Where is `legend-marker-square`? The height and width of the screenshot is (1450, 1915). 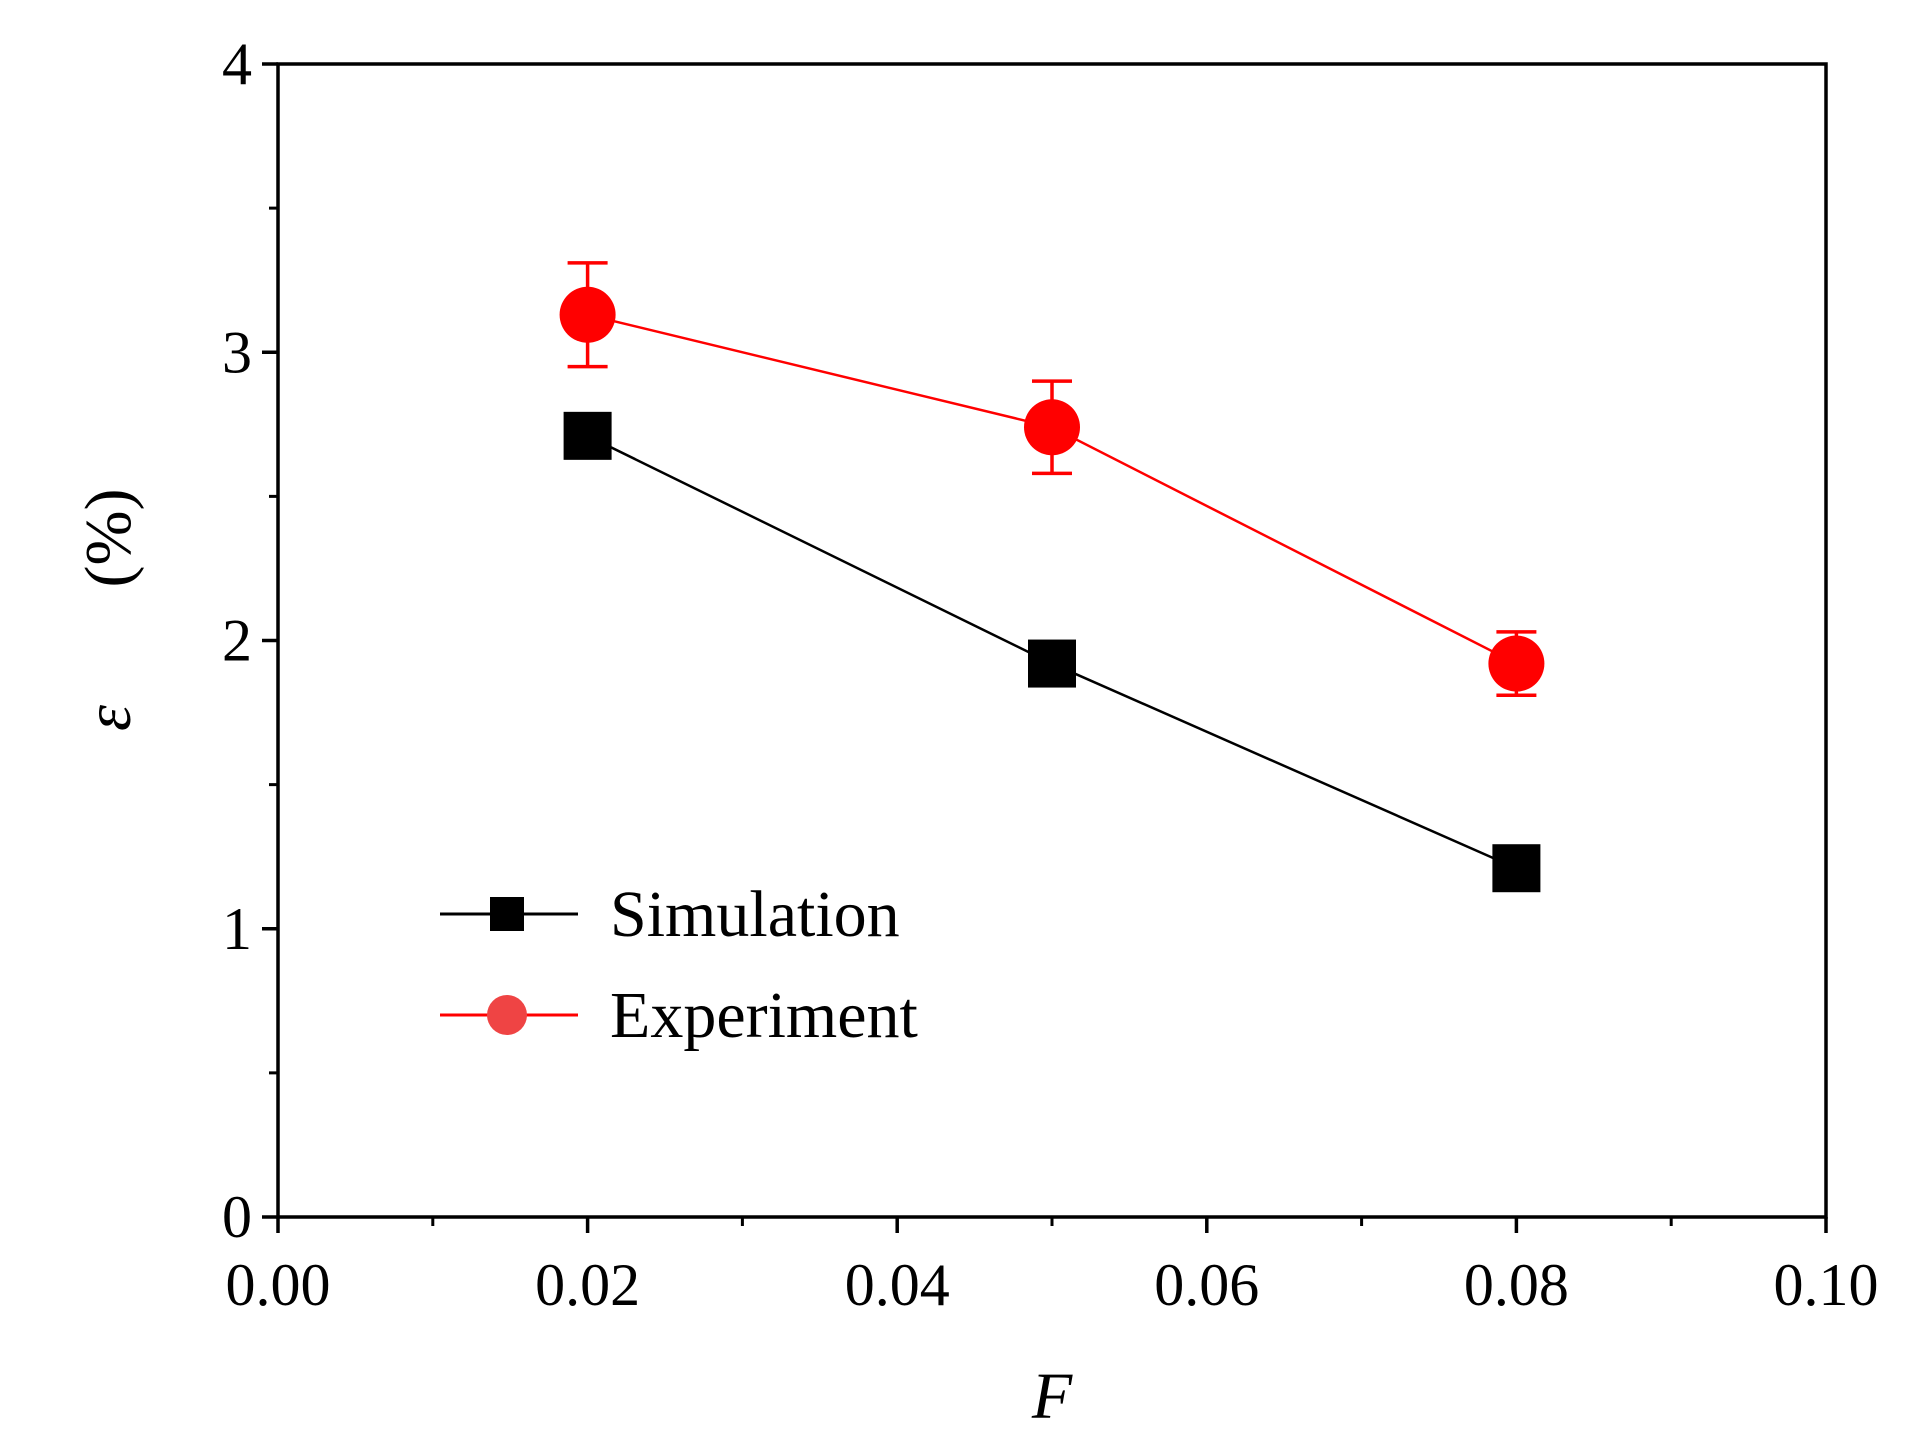
legend-marker-square is located at coordinates (507, 914).